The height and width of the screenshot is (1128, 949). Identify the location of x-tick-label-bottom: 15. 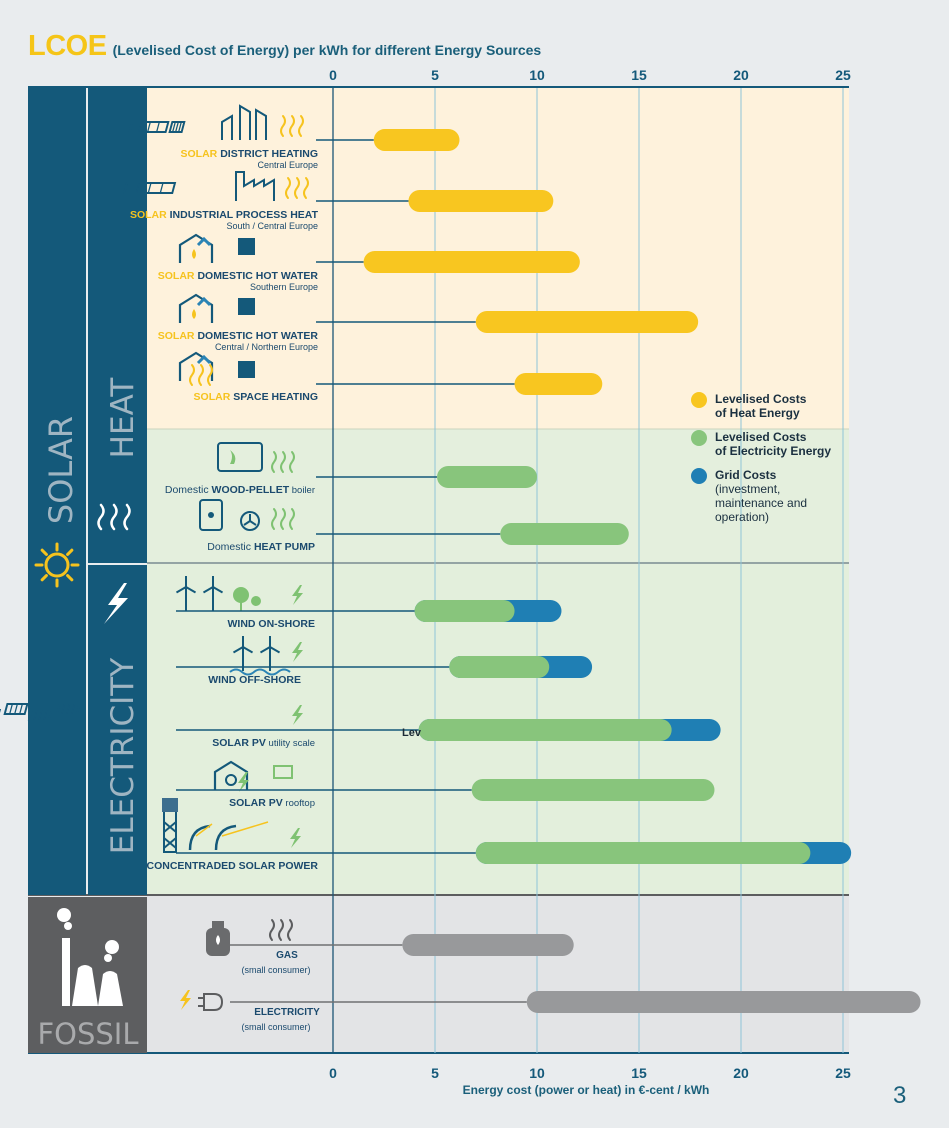
(639, 1073).